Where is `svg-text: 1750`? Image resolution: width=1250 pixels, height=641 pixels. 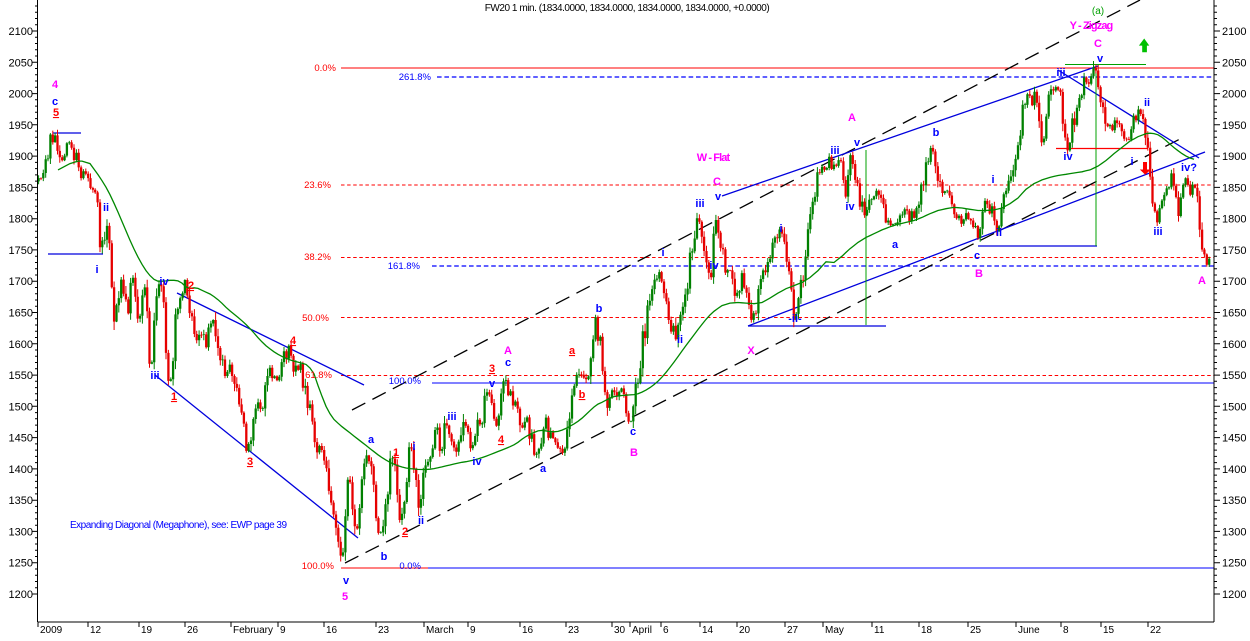 svg-text: 1750 is located at coordinates (21, 251).